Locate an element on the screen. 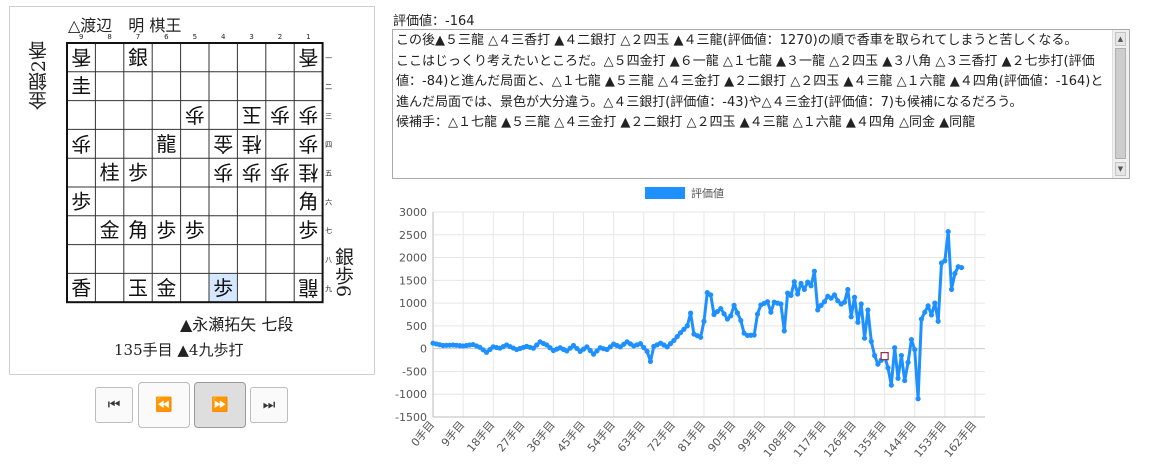 The width and height of the screenshot is (1150, 476). prev-move-button: ⏪ is located at coordinates (164, 405).